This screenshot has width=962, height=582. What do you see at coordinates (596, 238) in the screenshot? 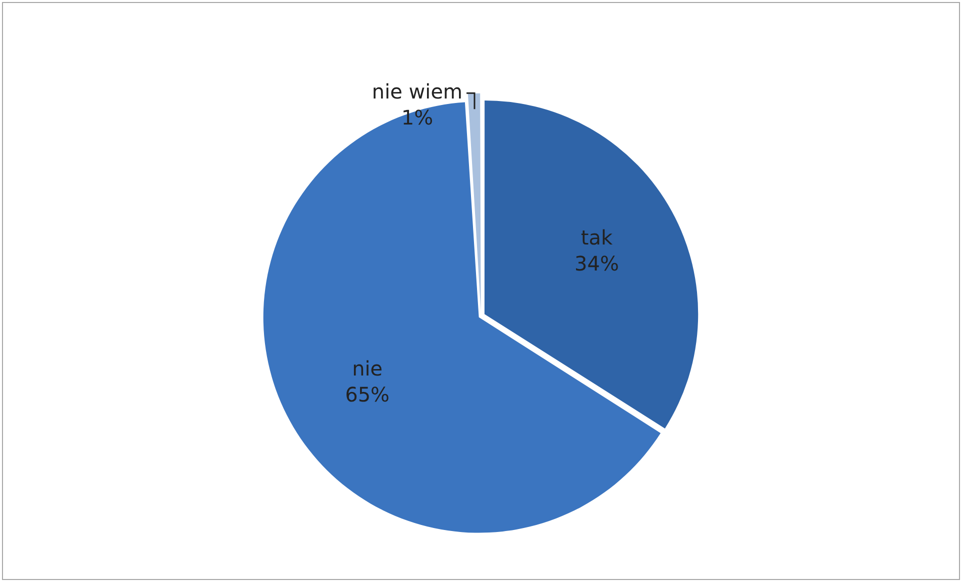
I see `slice-label: tak` at bounding box center [596, 238].